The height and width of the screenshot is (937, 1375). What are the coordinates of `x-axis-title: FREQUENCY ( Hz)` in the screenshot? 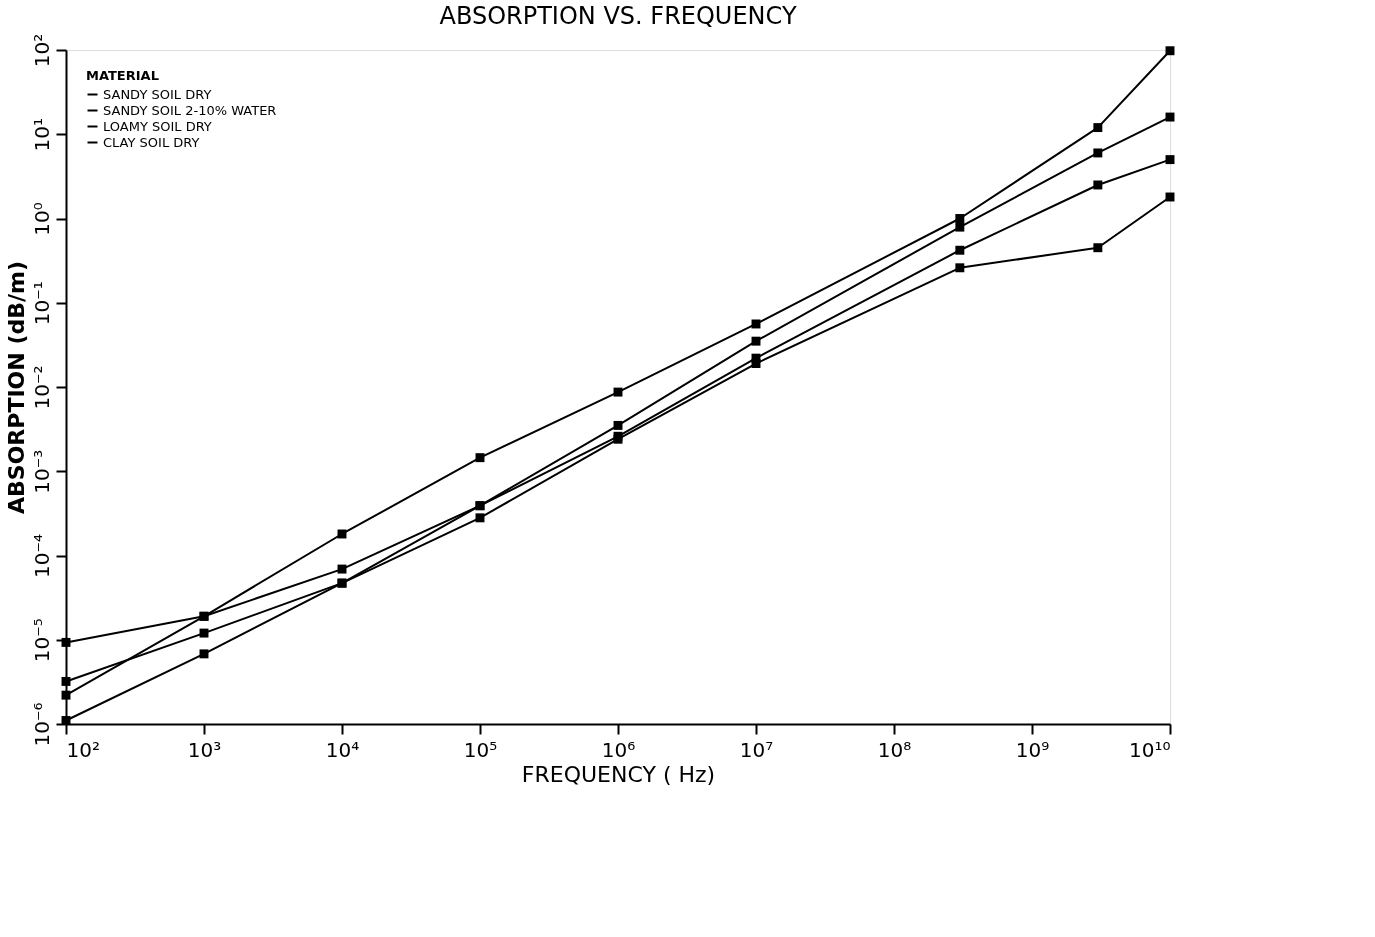 It's located at (618, 774).